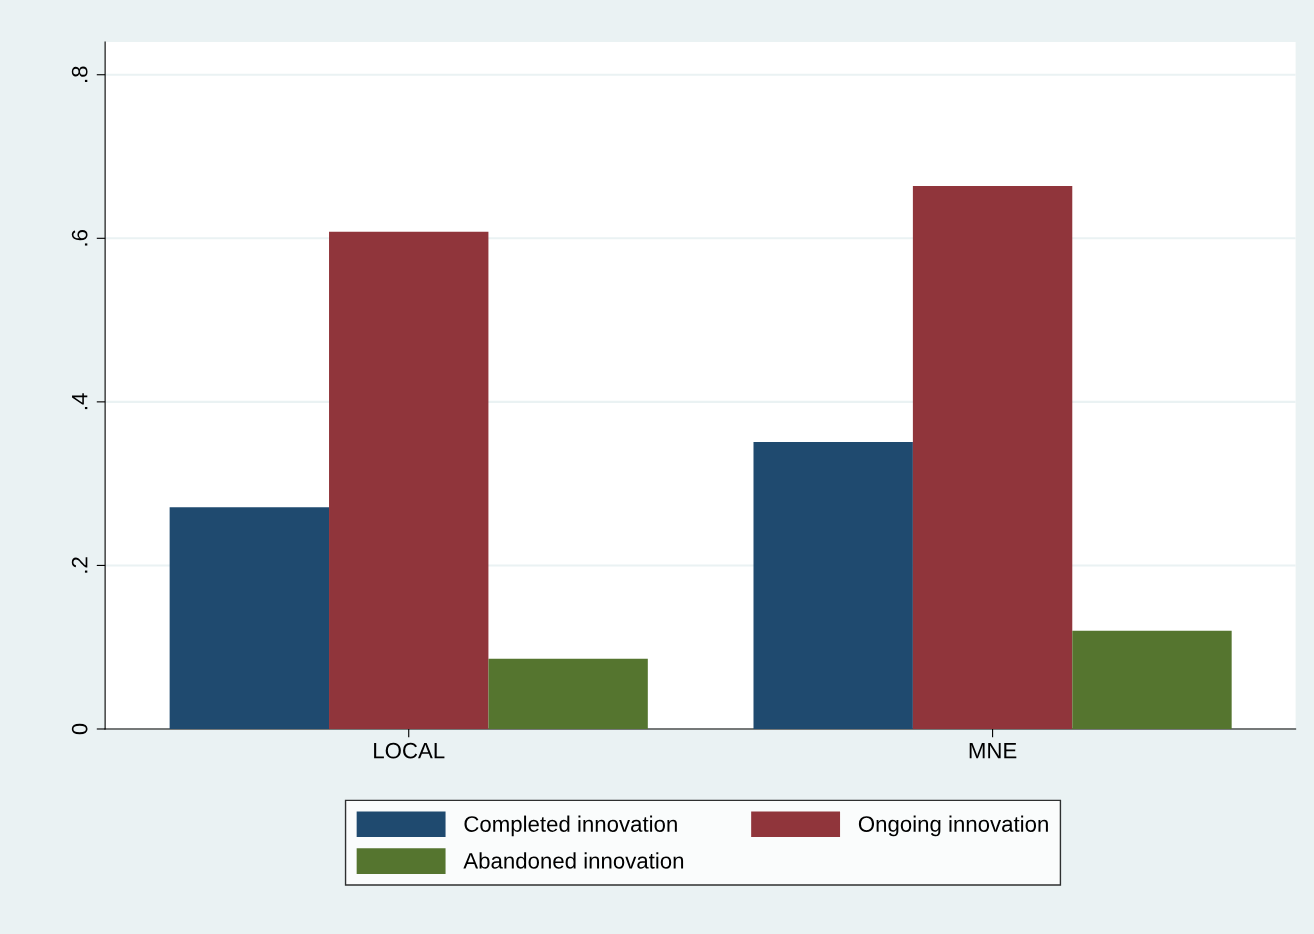  Describe the element at coordinates (409, 750) in the screenshot. I see `x-tick-label: LOCAL` at that location.